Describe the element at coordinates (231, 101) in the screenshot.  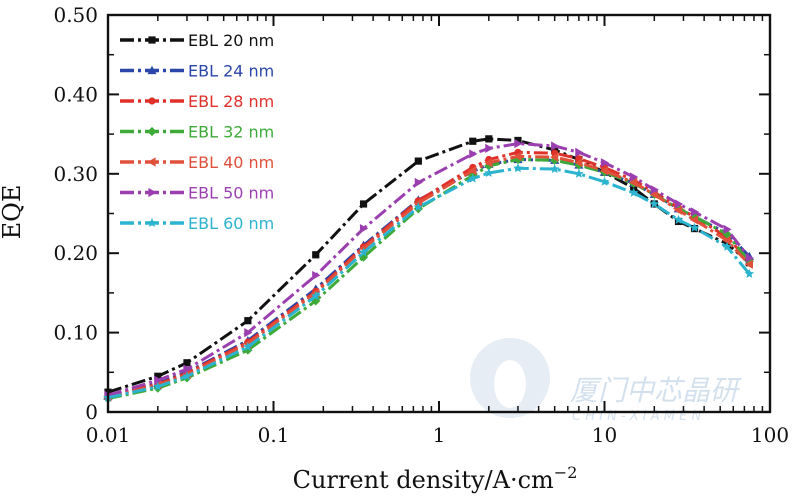
I see `legend-label: EBL 28 nm` at that location.